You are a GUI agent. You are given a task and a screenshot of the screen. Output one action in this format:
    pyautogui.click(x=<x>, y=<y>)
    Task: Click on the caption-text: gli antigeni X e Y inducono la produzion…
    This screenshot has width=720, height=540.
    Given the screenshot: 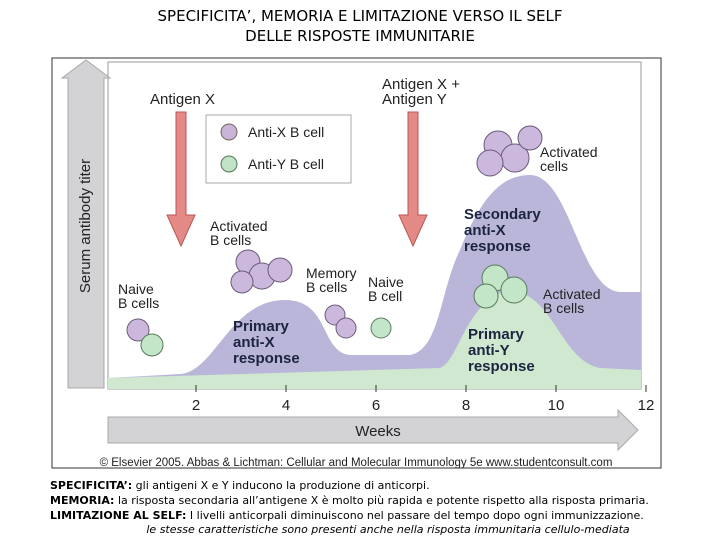 What is the action you would take?
    pyautogui.click(x=283, y=485)
    